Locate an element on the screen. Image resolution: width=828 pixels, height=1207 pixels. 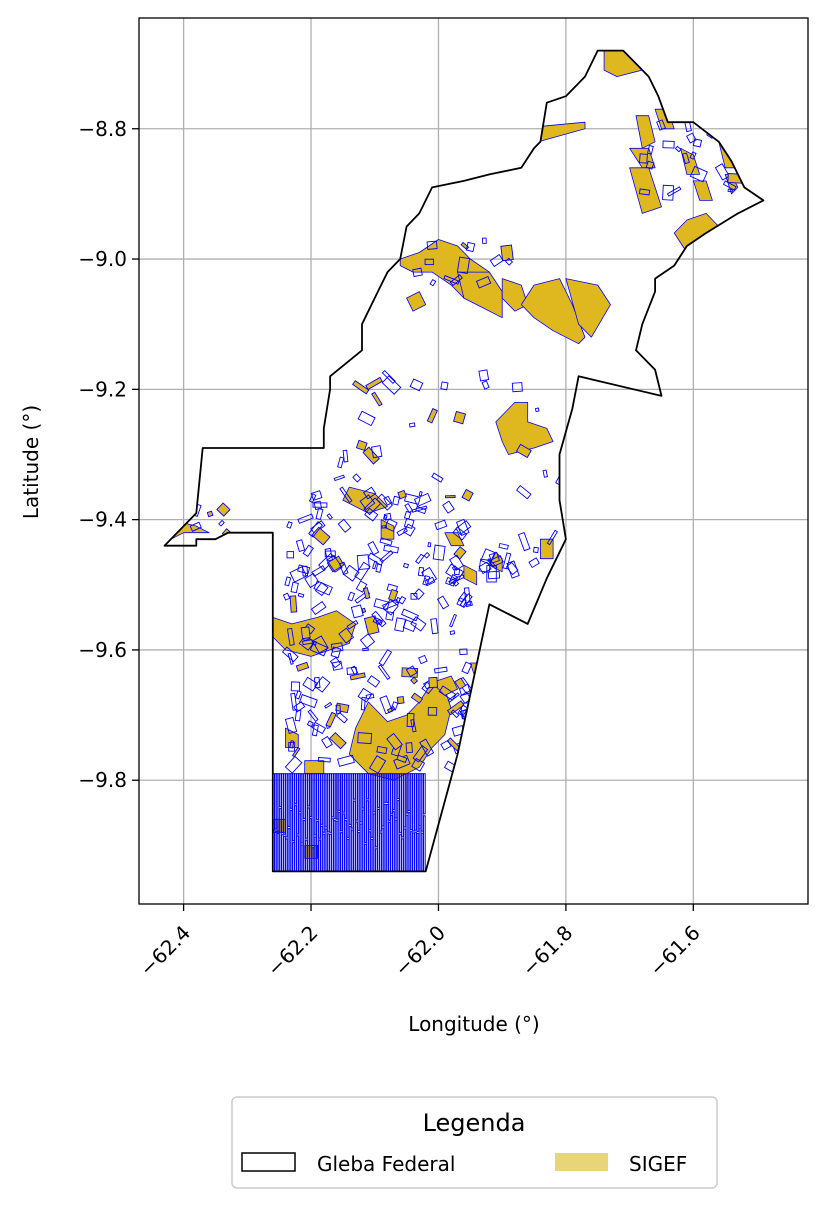
legend-label-sigef: SIGEF is located at coordinates (658, 1164).